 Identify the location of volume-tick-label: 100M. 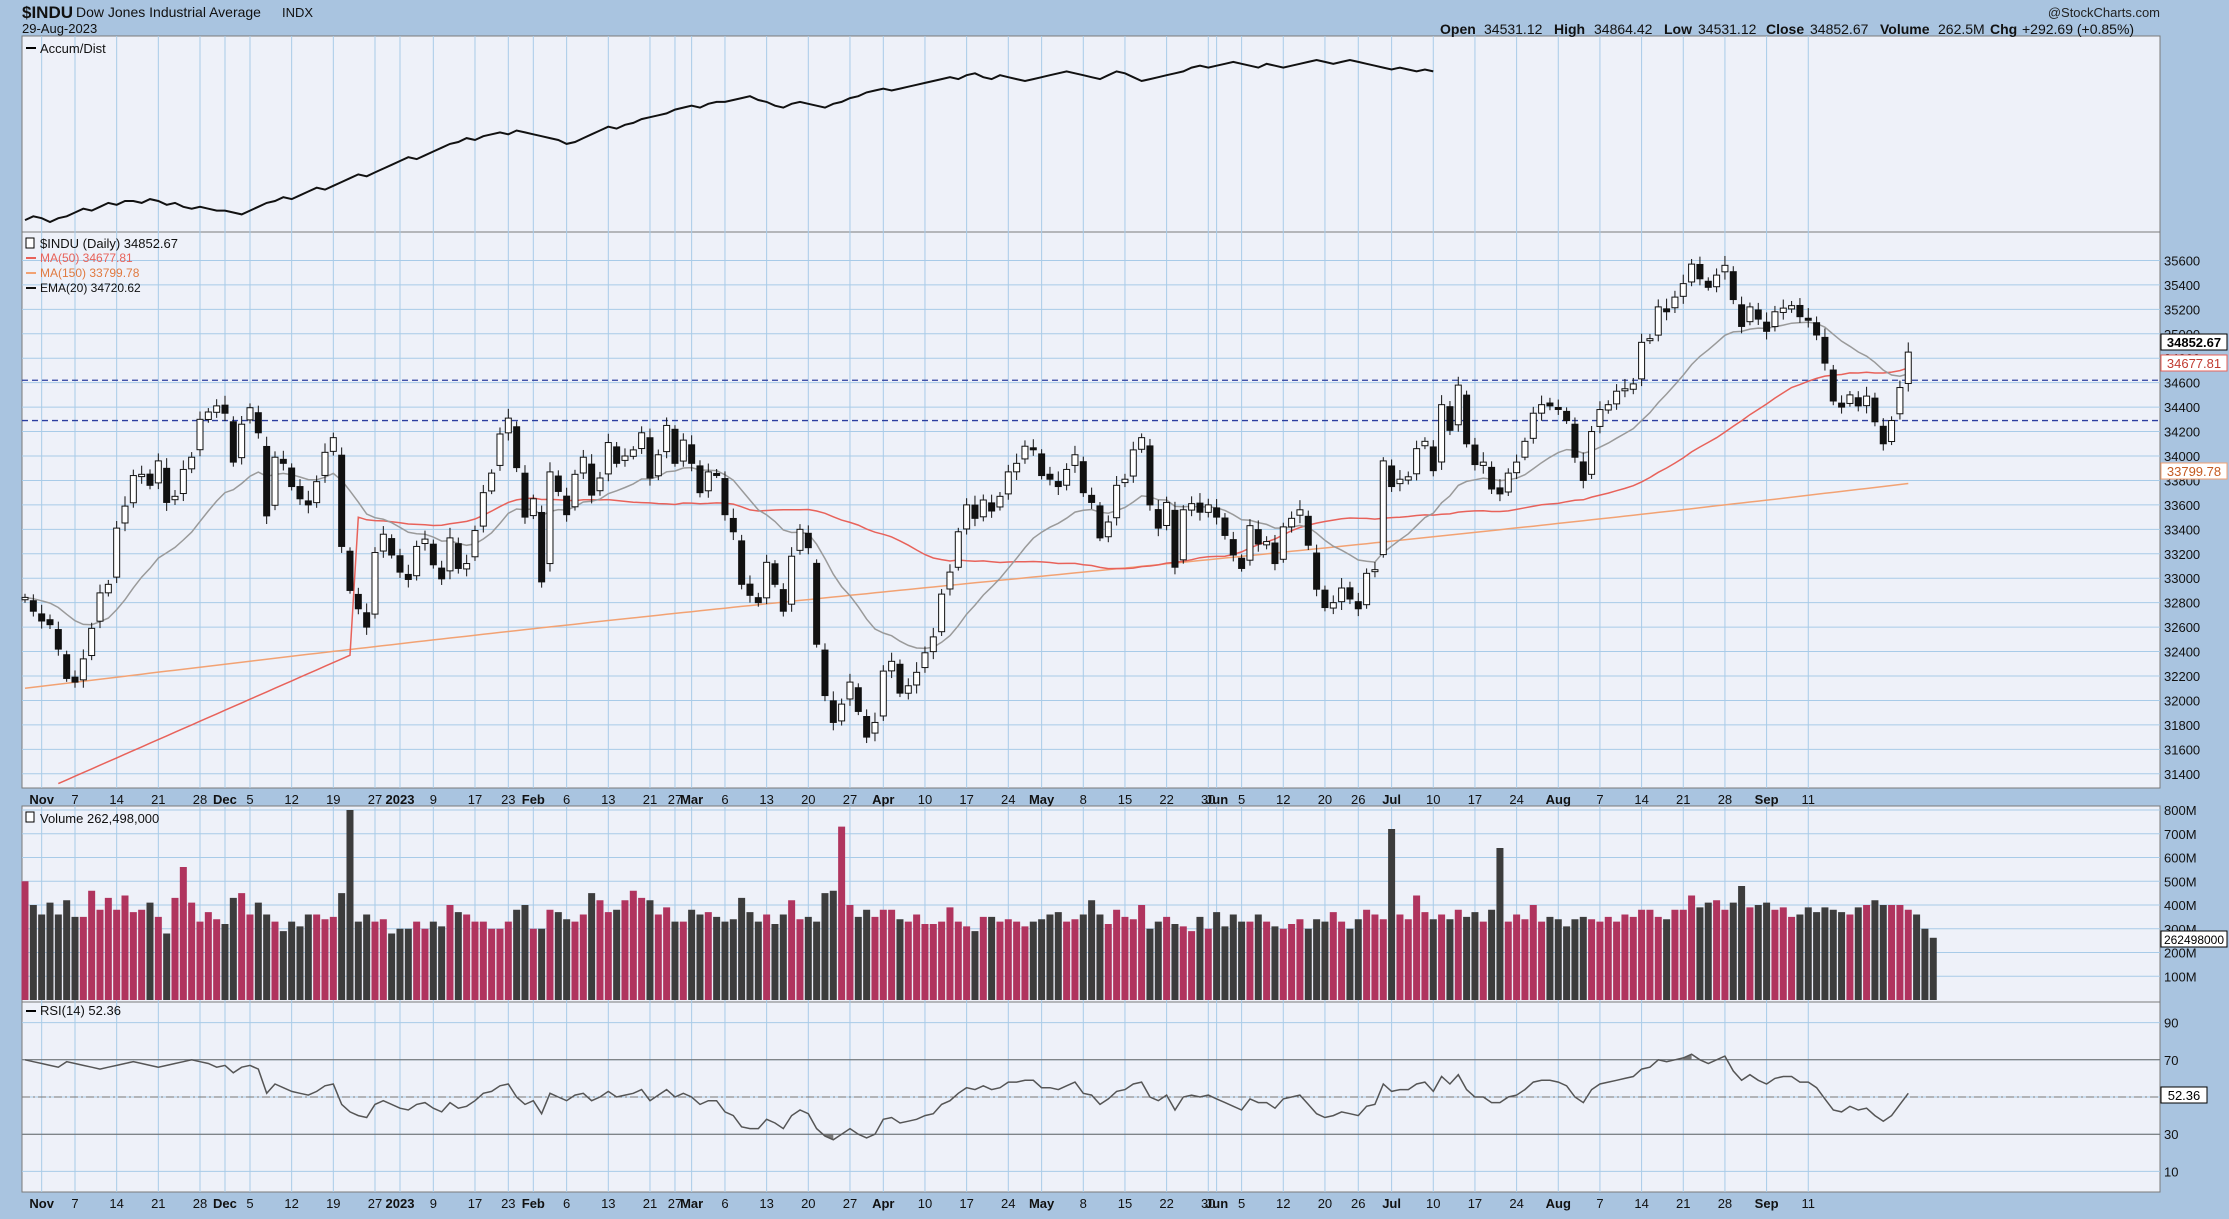
(2180, 976).